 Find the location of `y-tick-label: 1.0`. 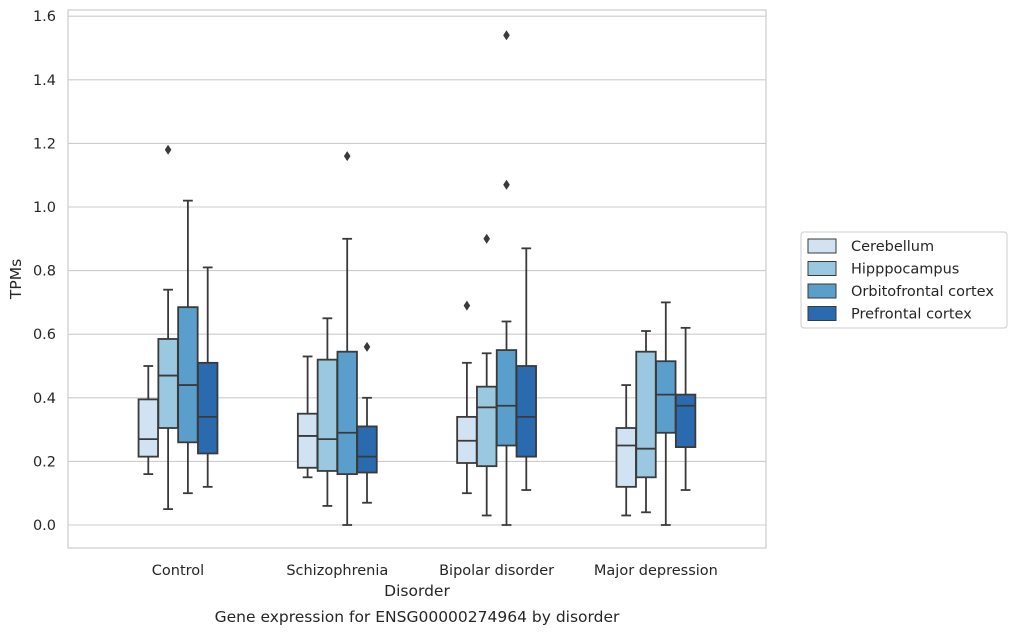

y-tick-label: 1.0 is located at coordinates (44, 208).